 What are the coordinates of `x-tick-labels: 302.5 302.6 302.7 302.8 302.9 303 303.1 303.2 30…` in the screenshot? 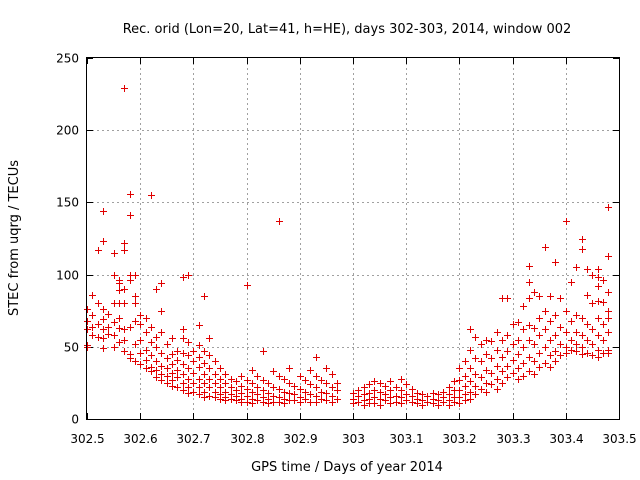 It's located at (353, 439).